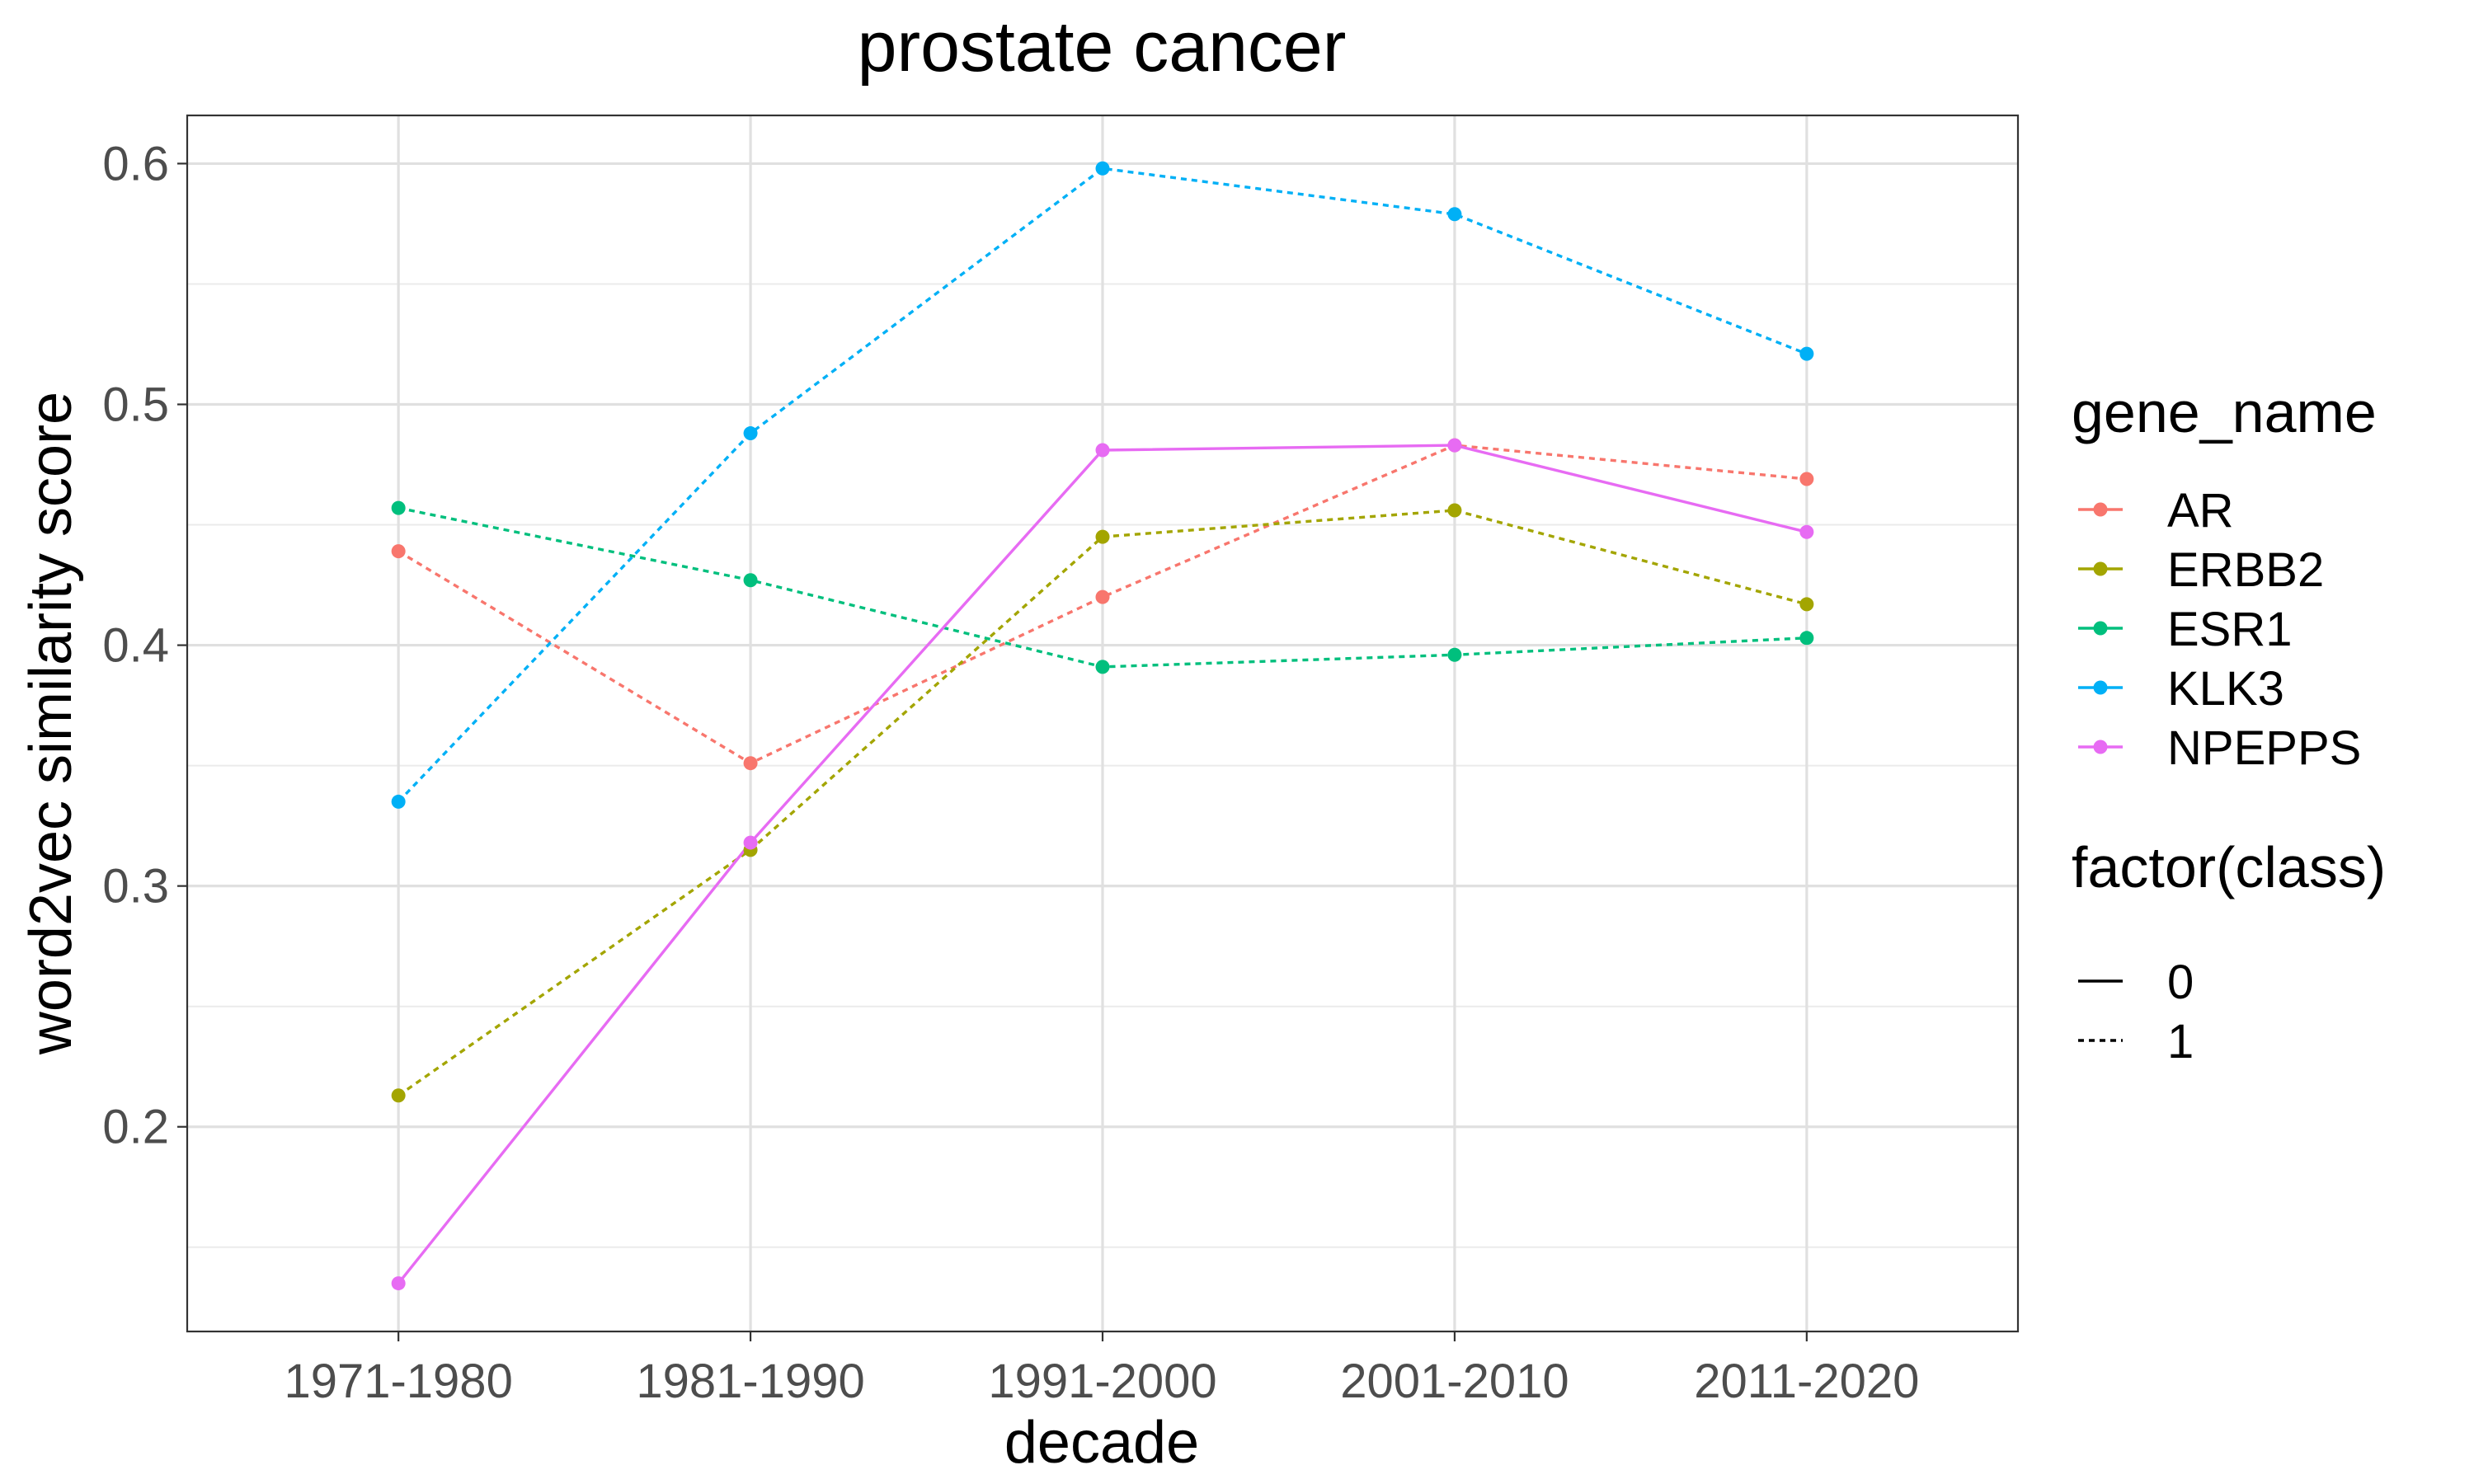 This screenshot has width=2474, height=1484. What do you see at coordinates (1806, 1381) in the screenshot?
I see `x-tick-label: 2011-2020` at bounding box center [1806, 1381].